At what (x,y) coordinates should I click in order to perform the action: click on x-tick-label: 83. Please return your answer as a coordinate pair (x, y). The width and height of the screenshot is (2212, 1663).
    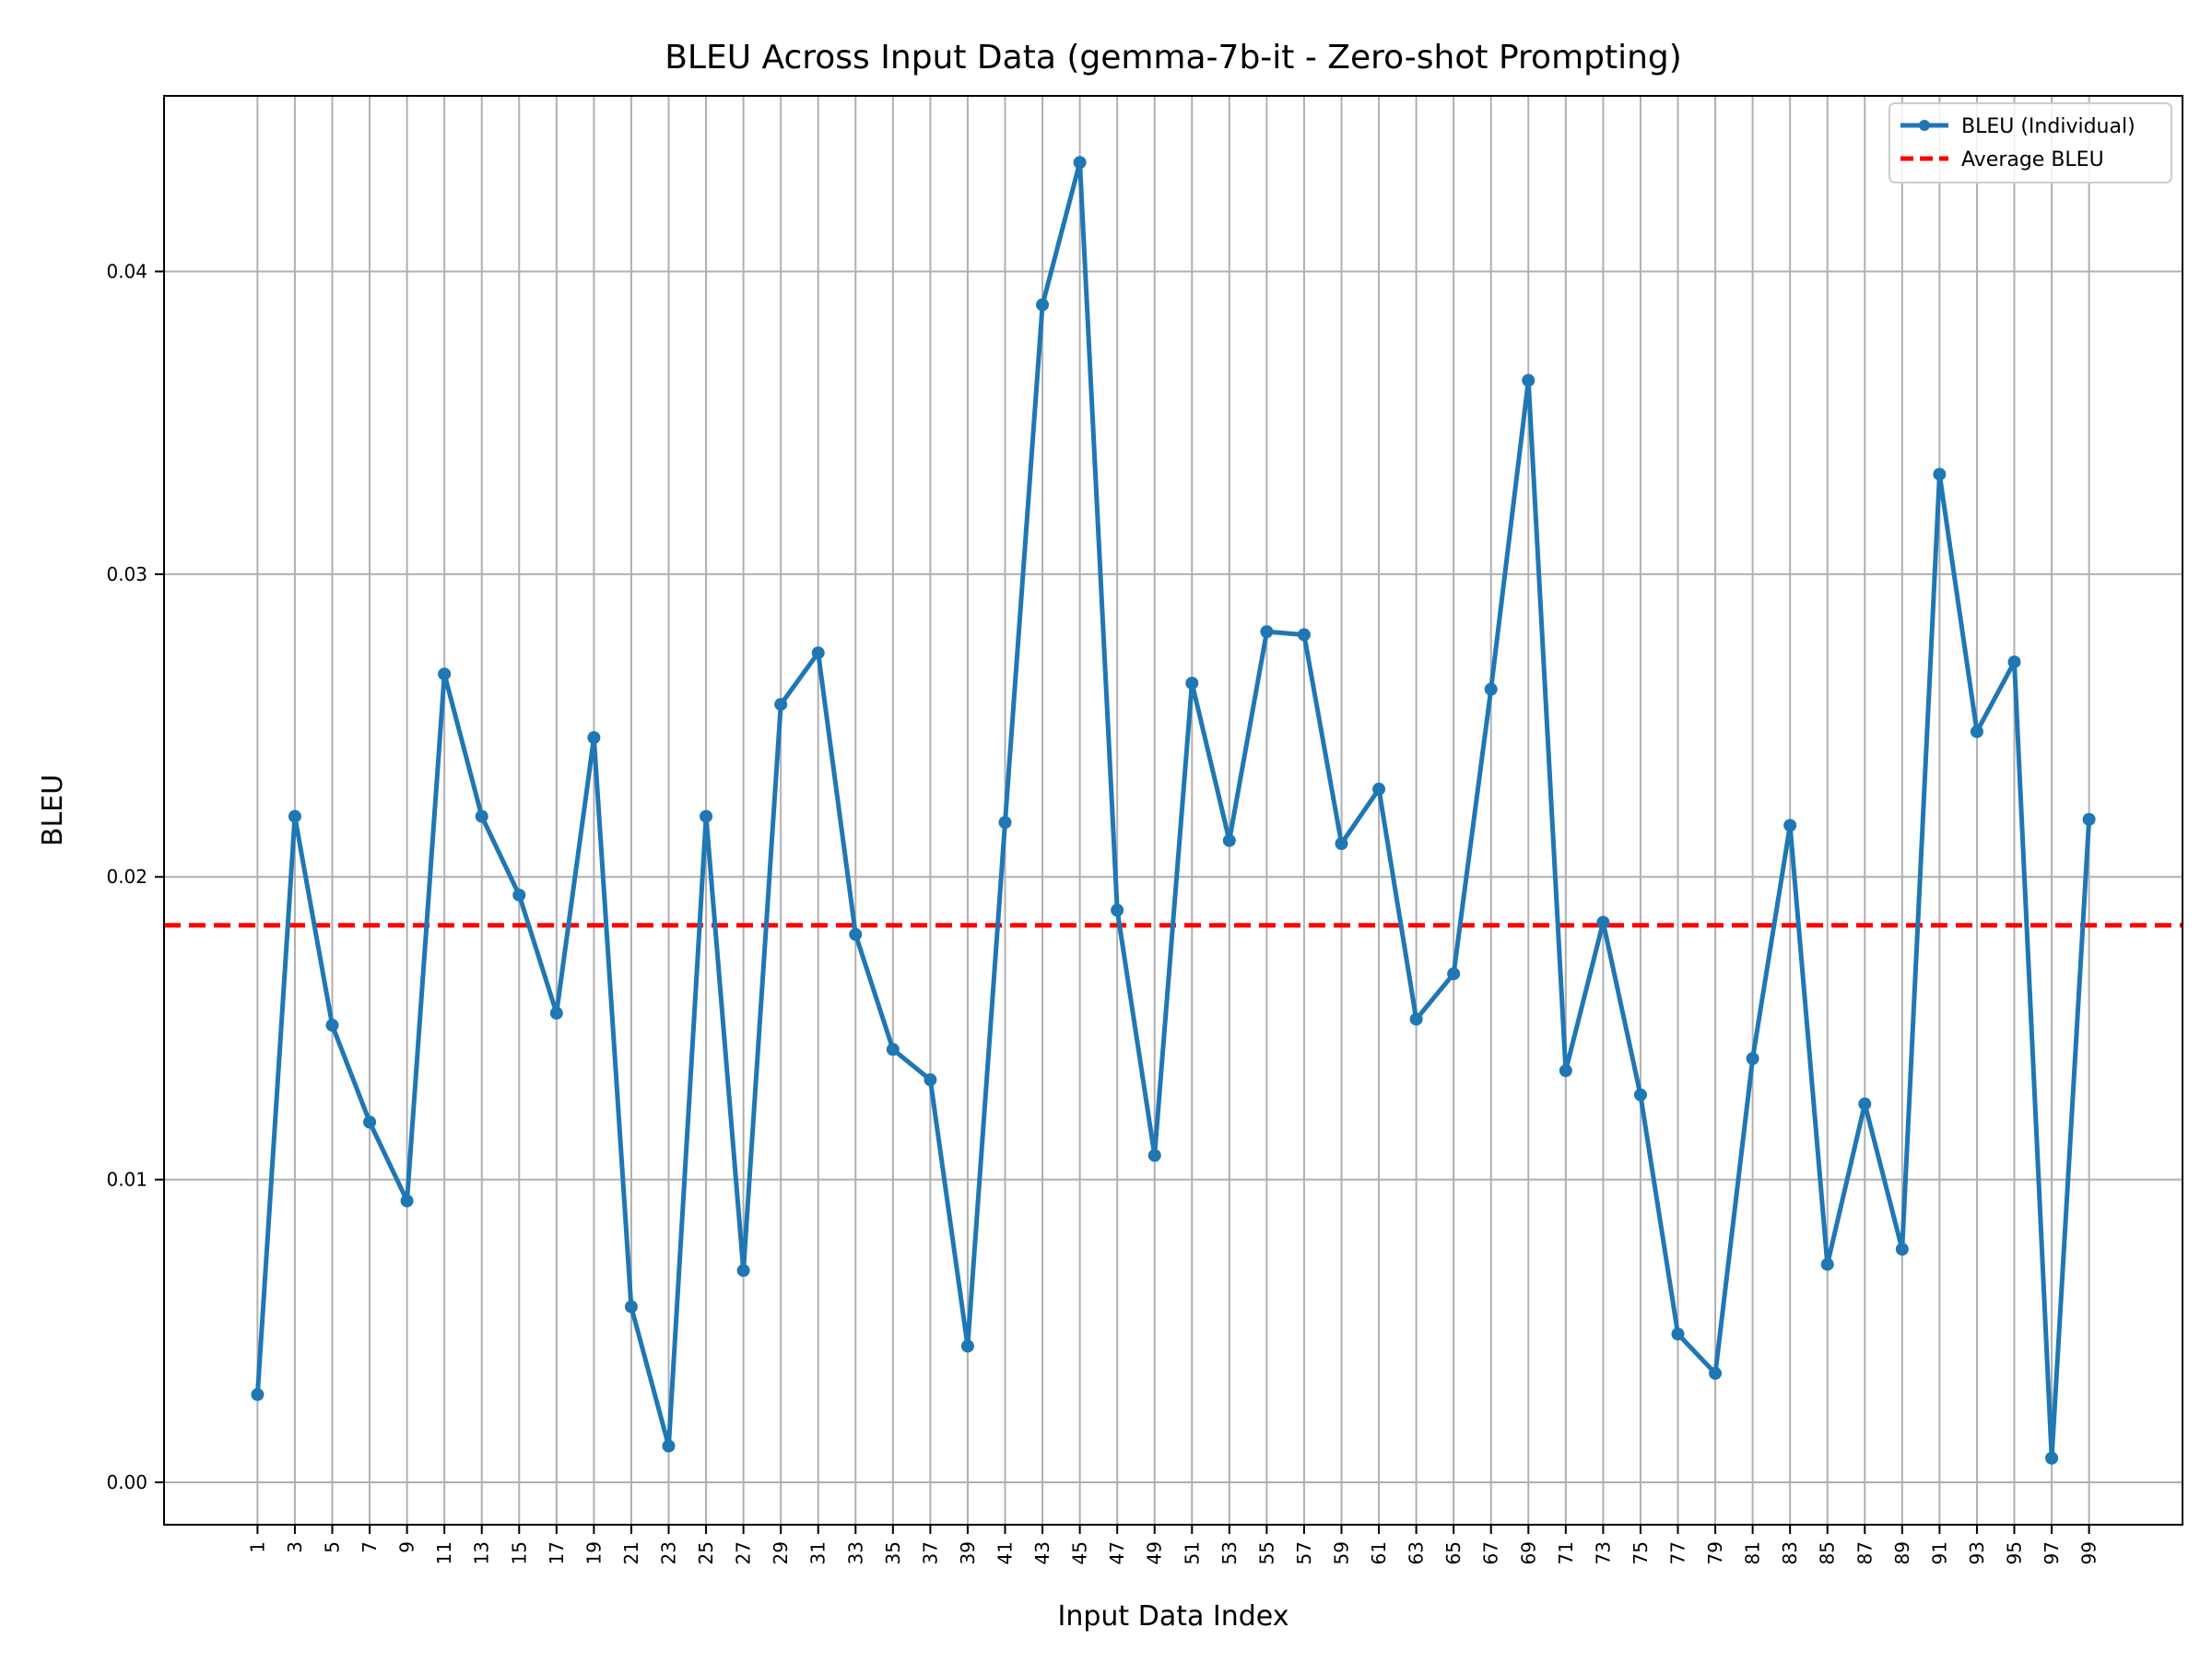
    Looking at the image, I should click on (1790, 1552).